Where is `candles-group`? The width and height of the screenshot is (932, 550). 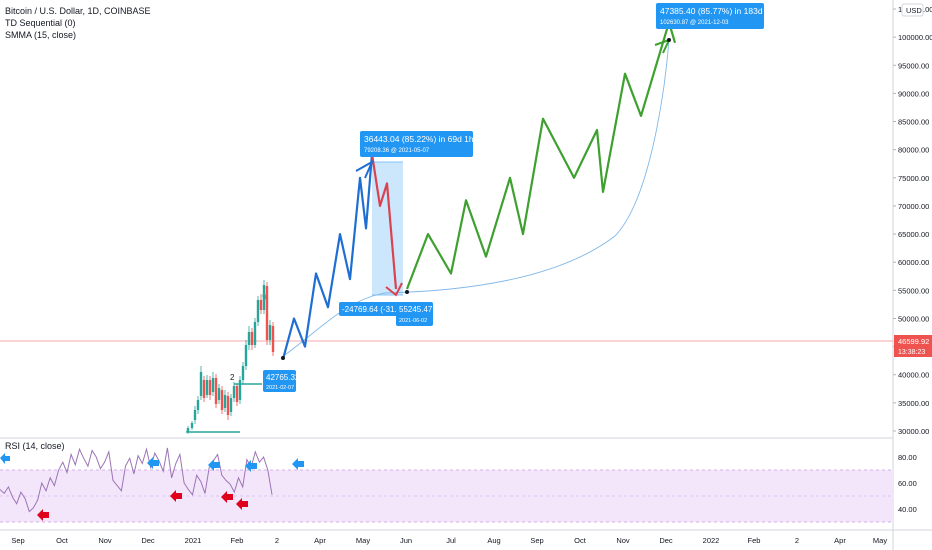 candles-group is located at coordinates (230, 357).